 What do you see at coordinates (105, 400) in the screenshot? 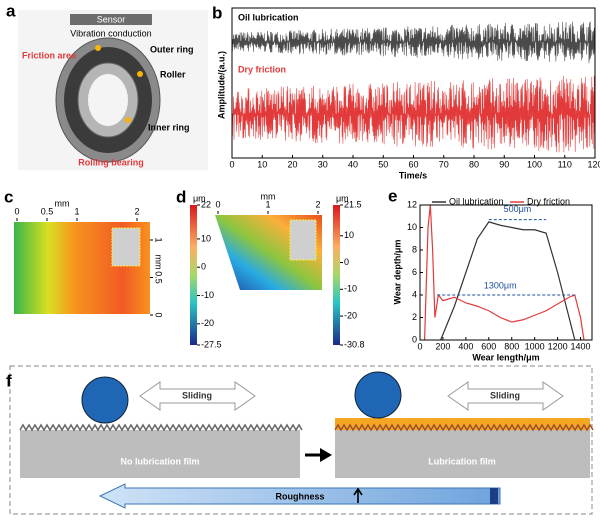
I see `ball` at bounding box center [105, 400].